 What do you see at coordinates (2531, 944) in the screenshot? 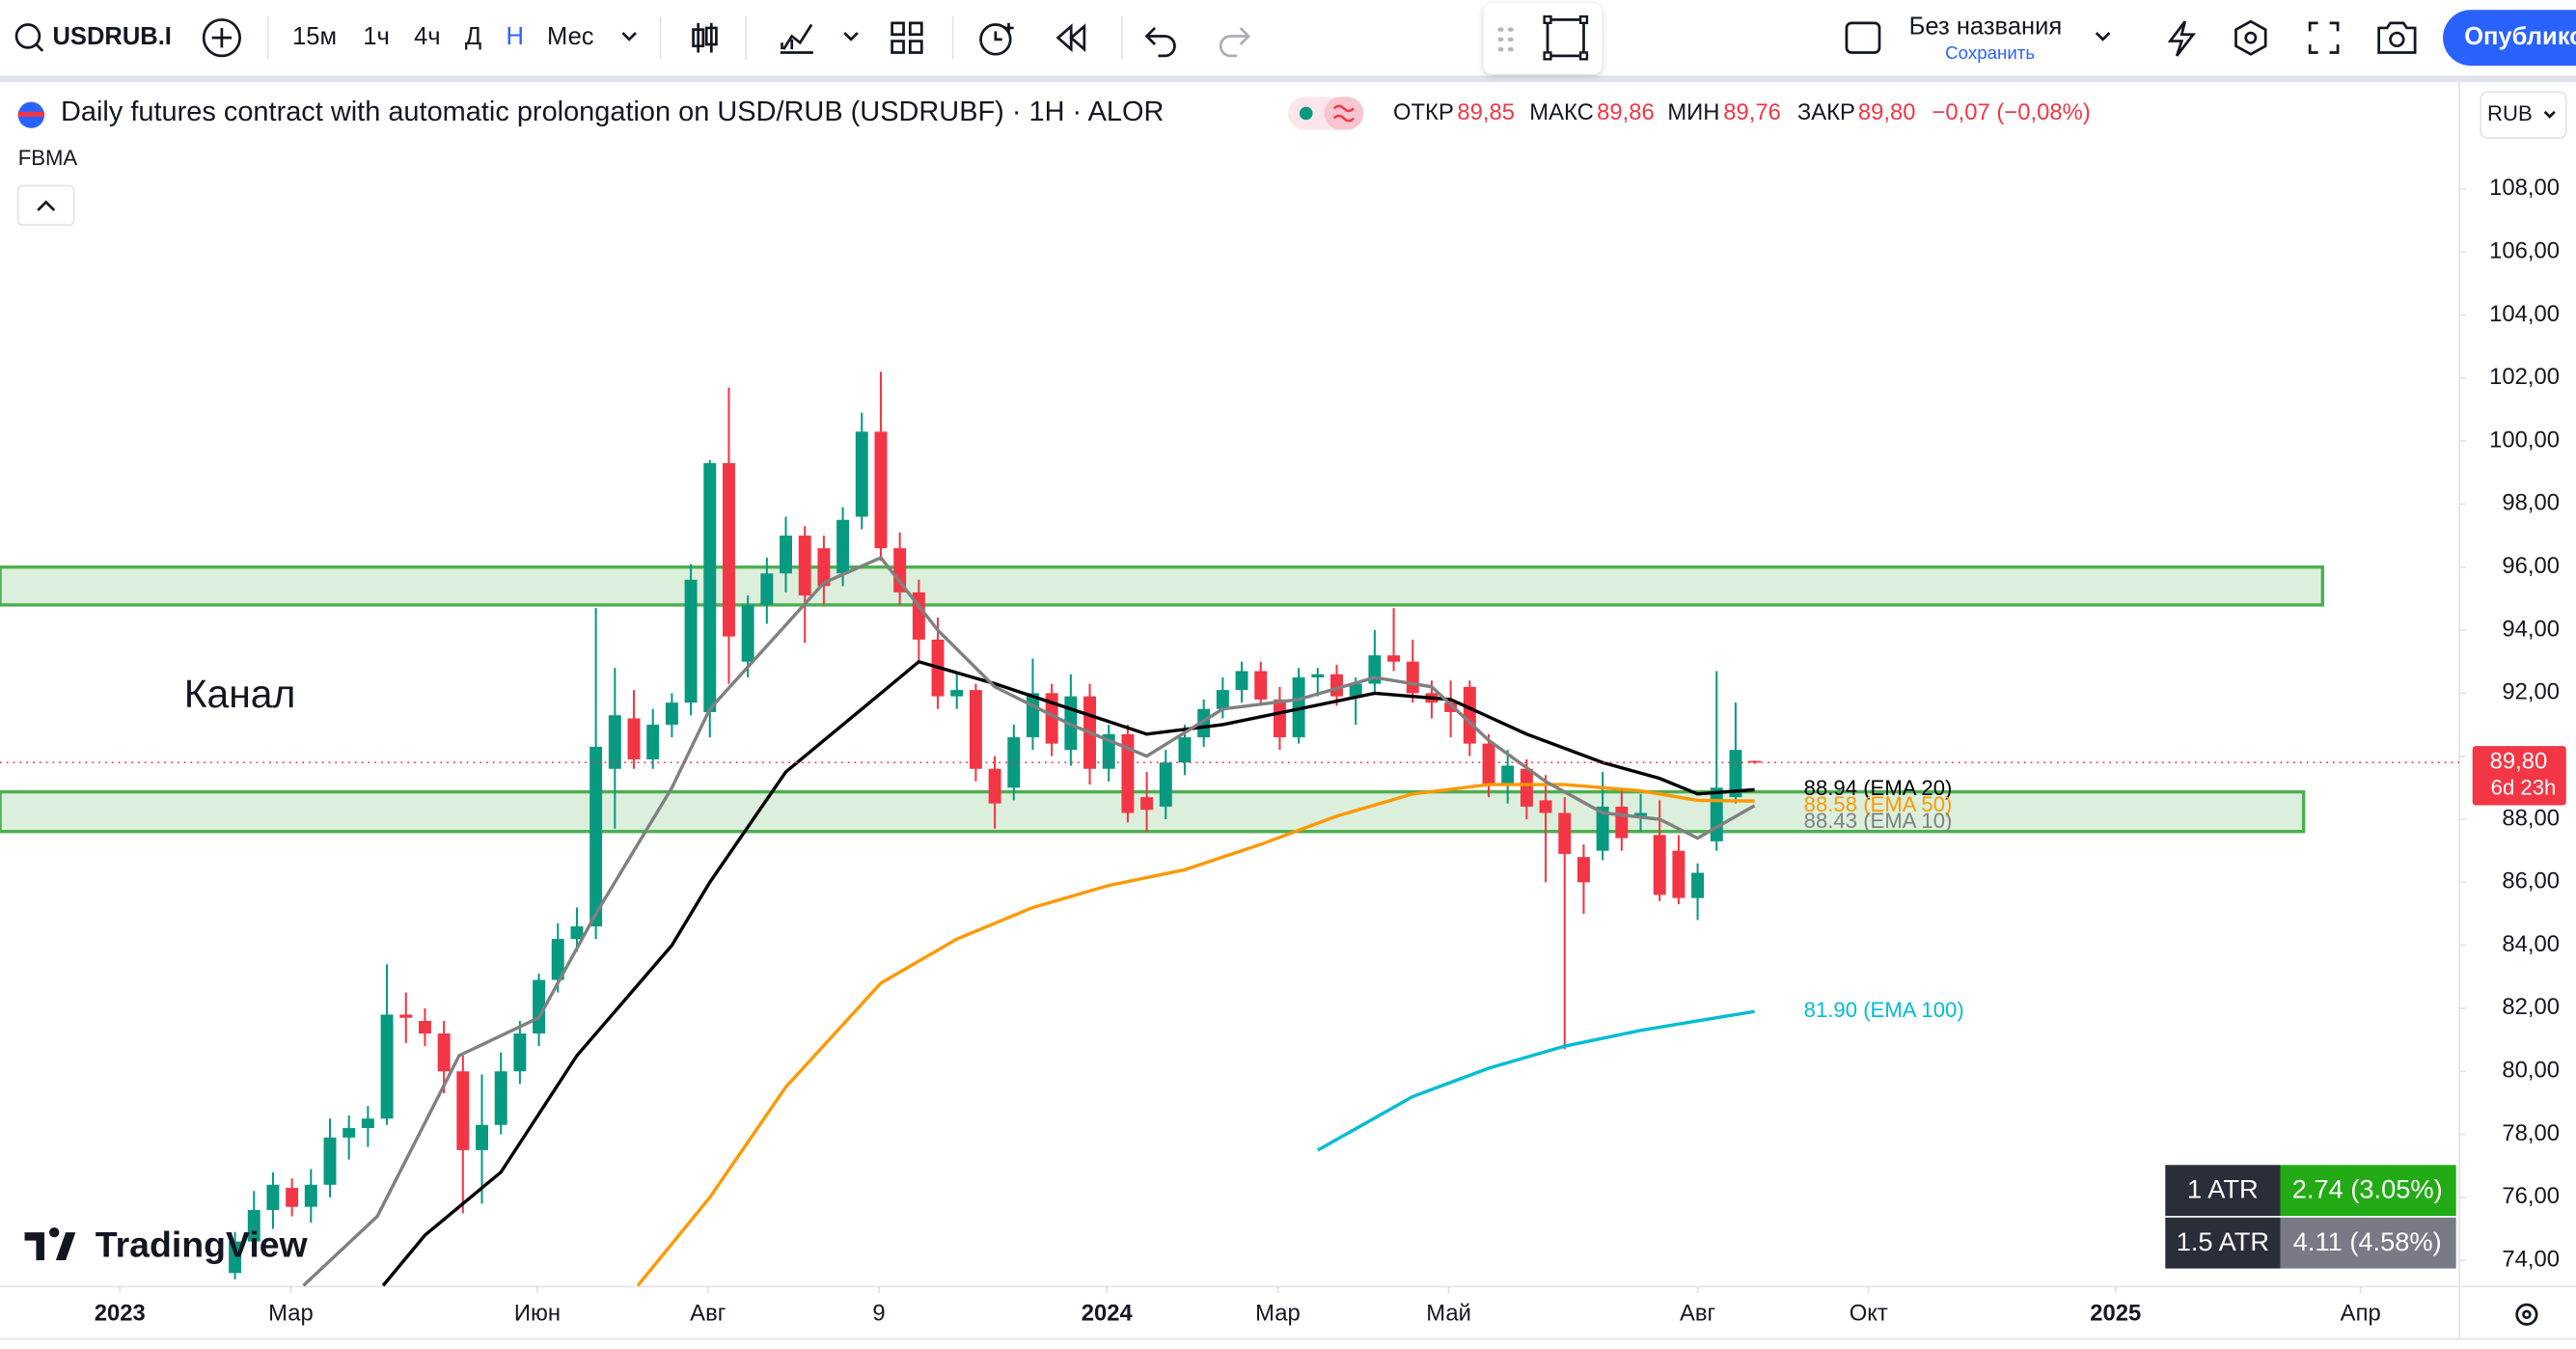
I see `y-tick-label: 84,00` at bounding box center [2531, 944].